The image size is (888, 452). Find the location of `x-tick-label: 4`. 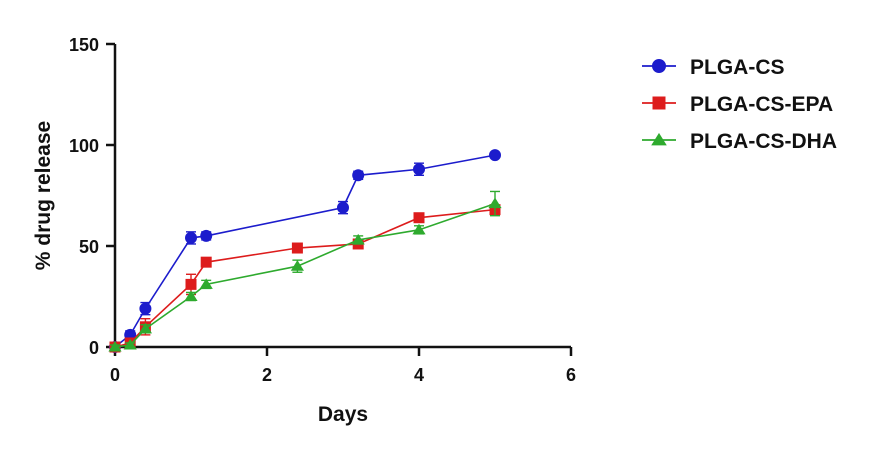

x-tick-label: 4 is located at coordinates (419, 375).